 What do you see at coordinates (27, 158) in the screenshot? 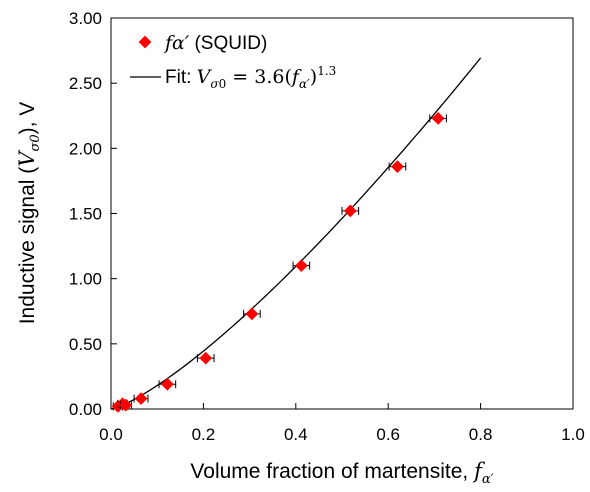
I see `y-axis-label-math: V` at bounding box center [27, 158].